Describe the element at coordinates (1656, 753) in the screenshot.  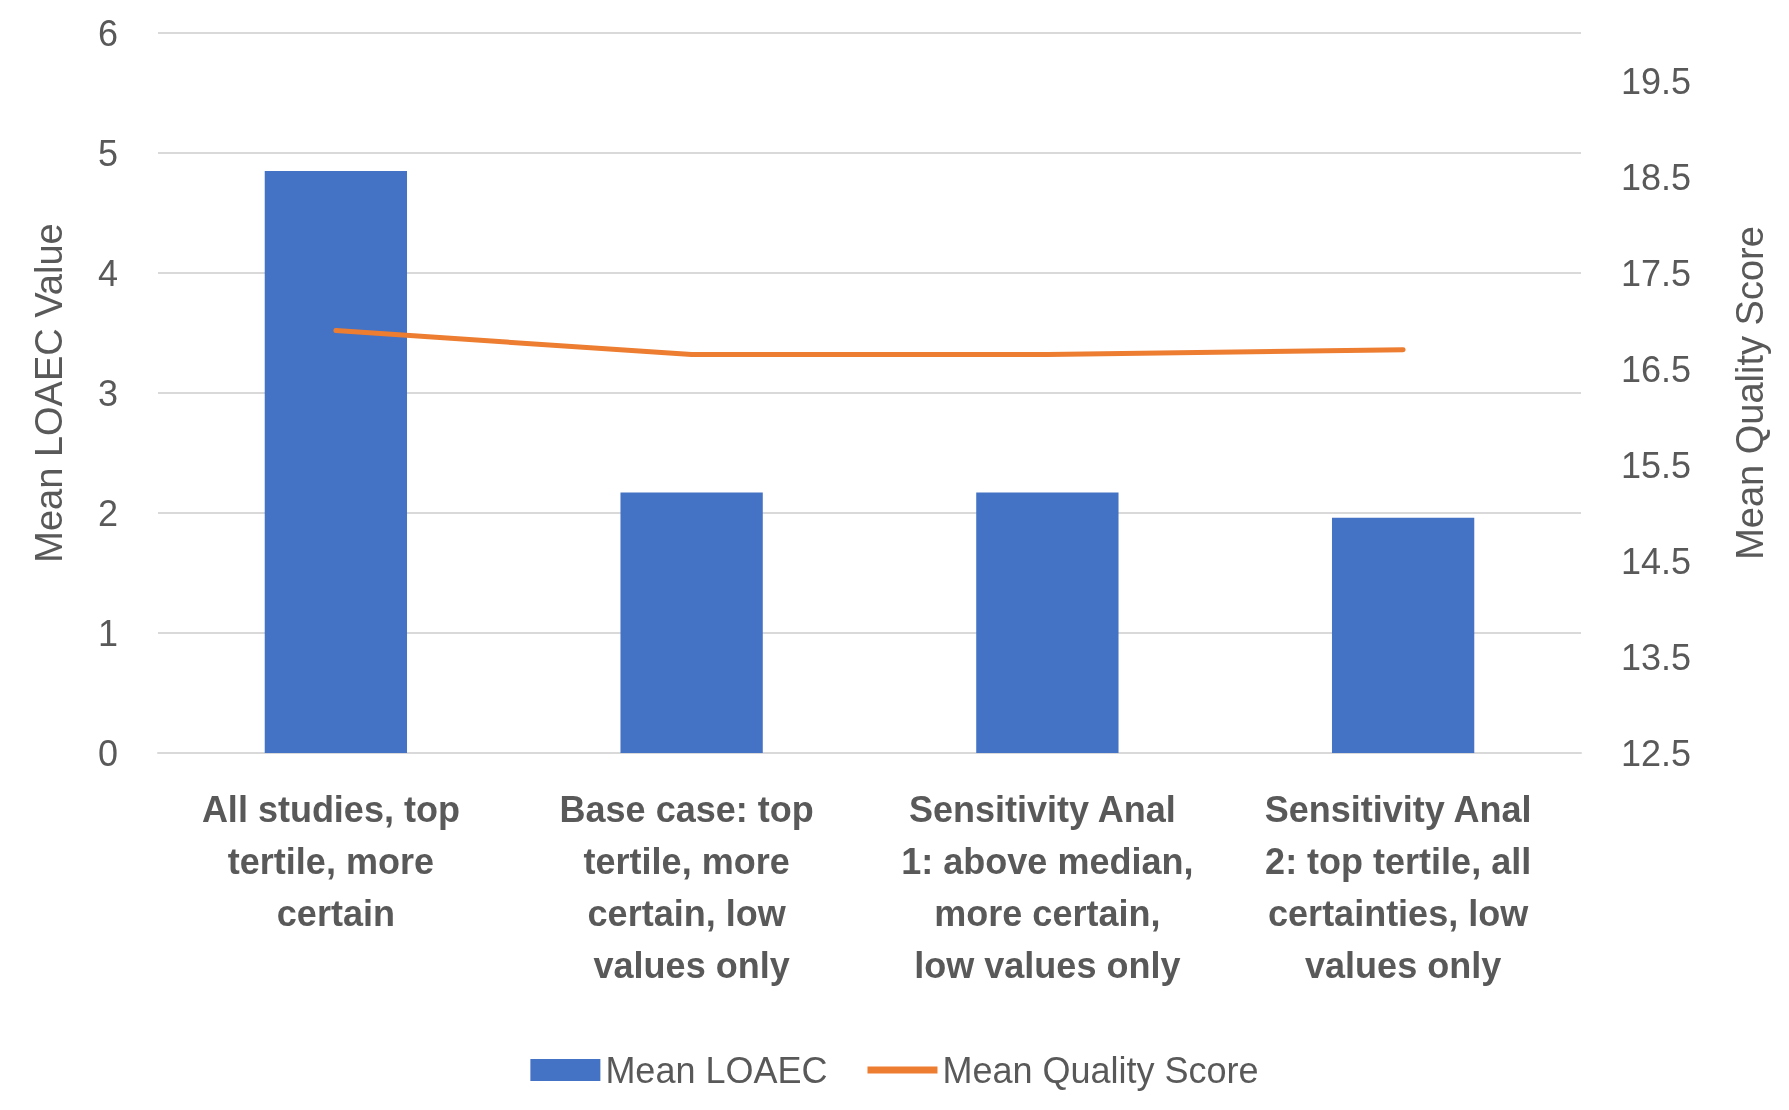
I see `y2-tick-label: 12.5` at that location.